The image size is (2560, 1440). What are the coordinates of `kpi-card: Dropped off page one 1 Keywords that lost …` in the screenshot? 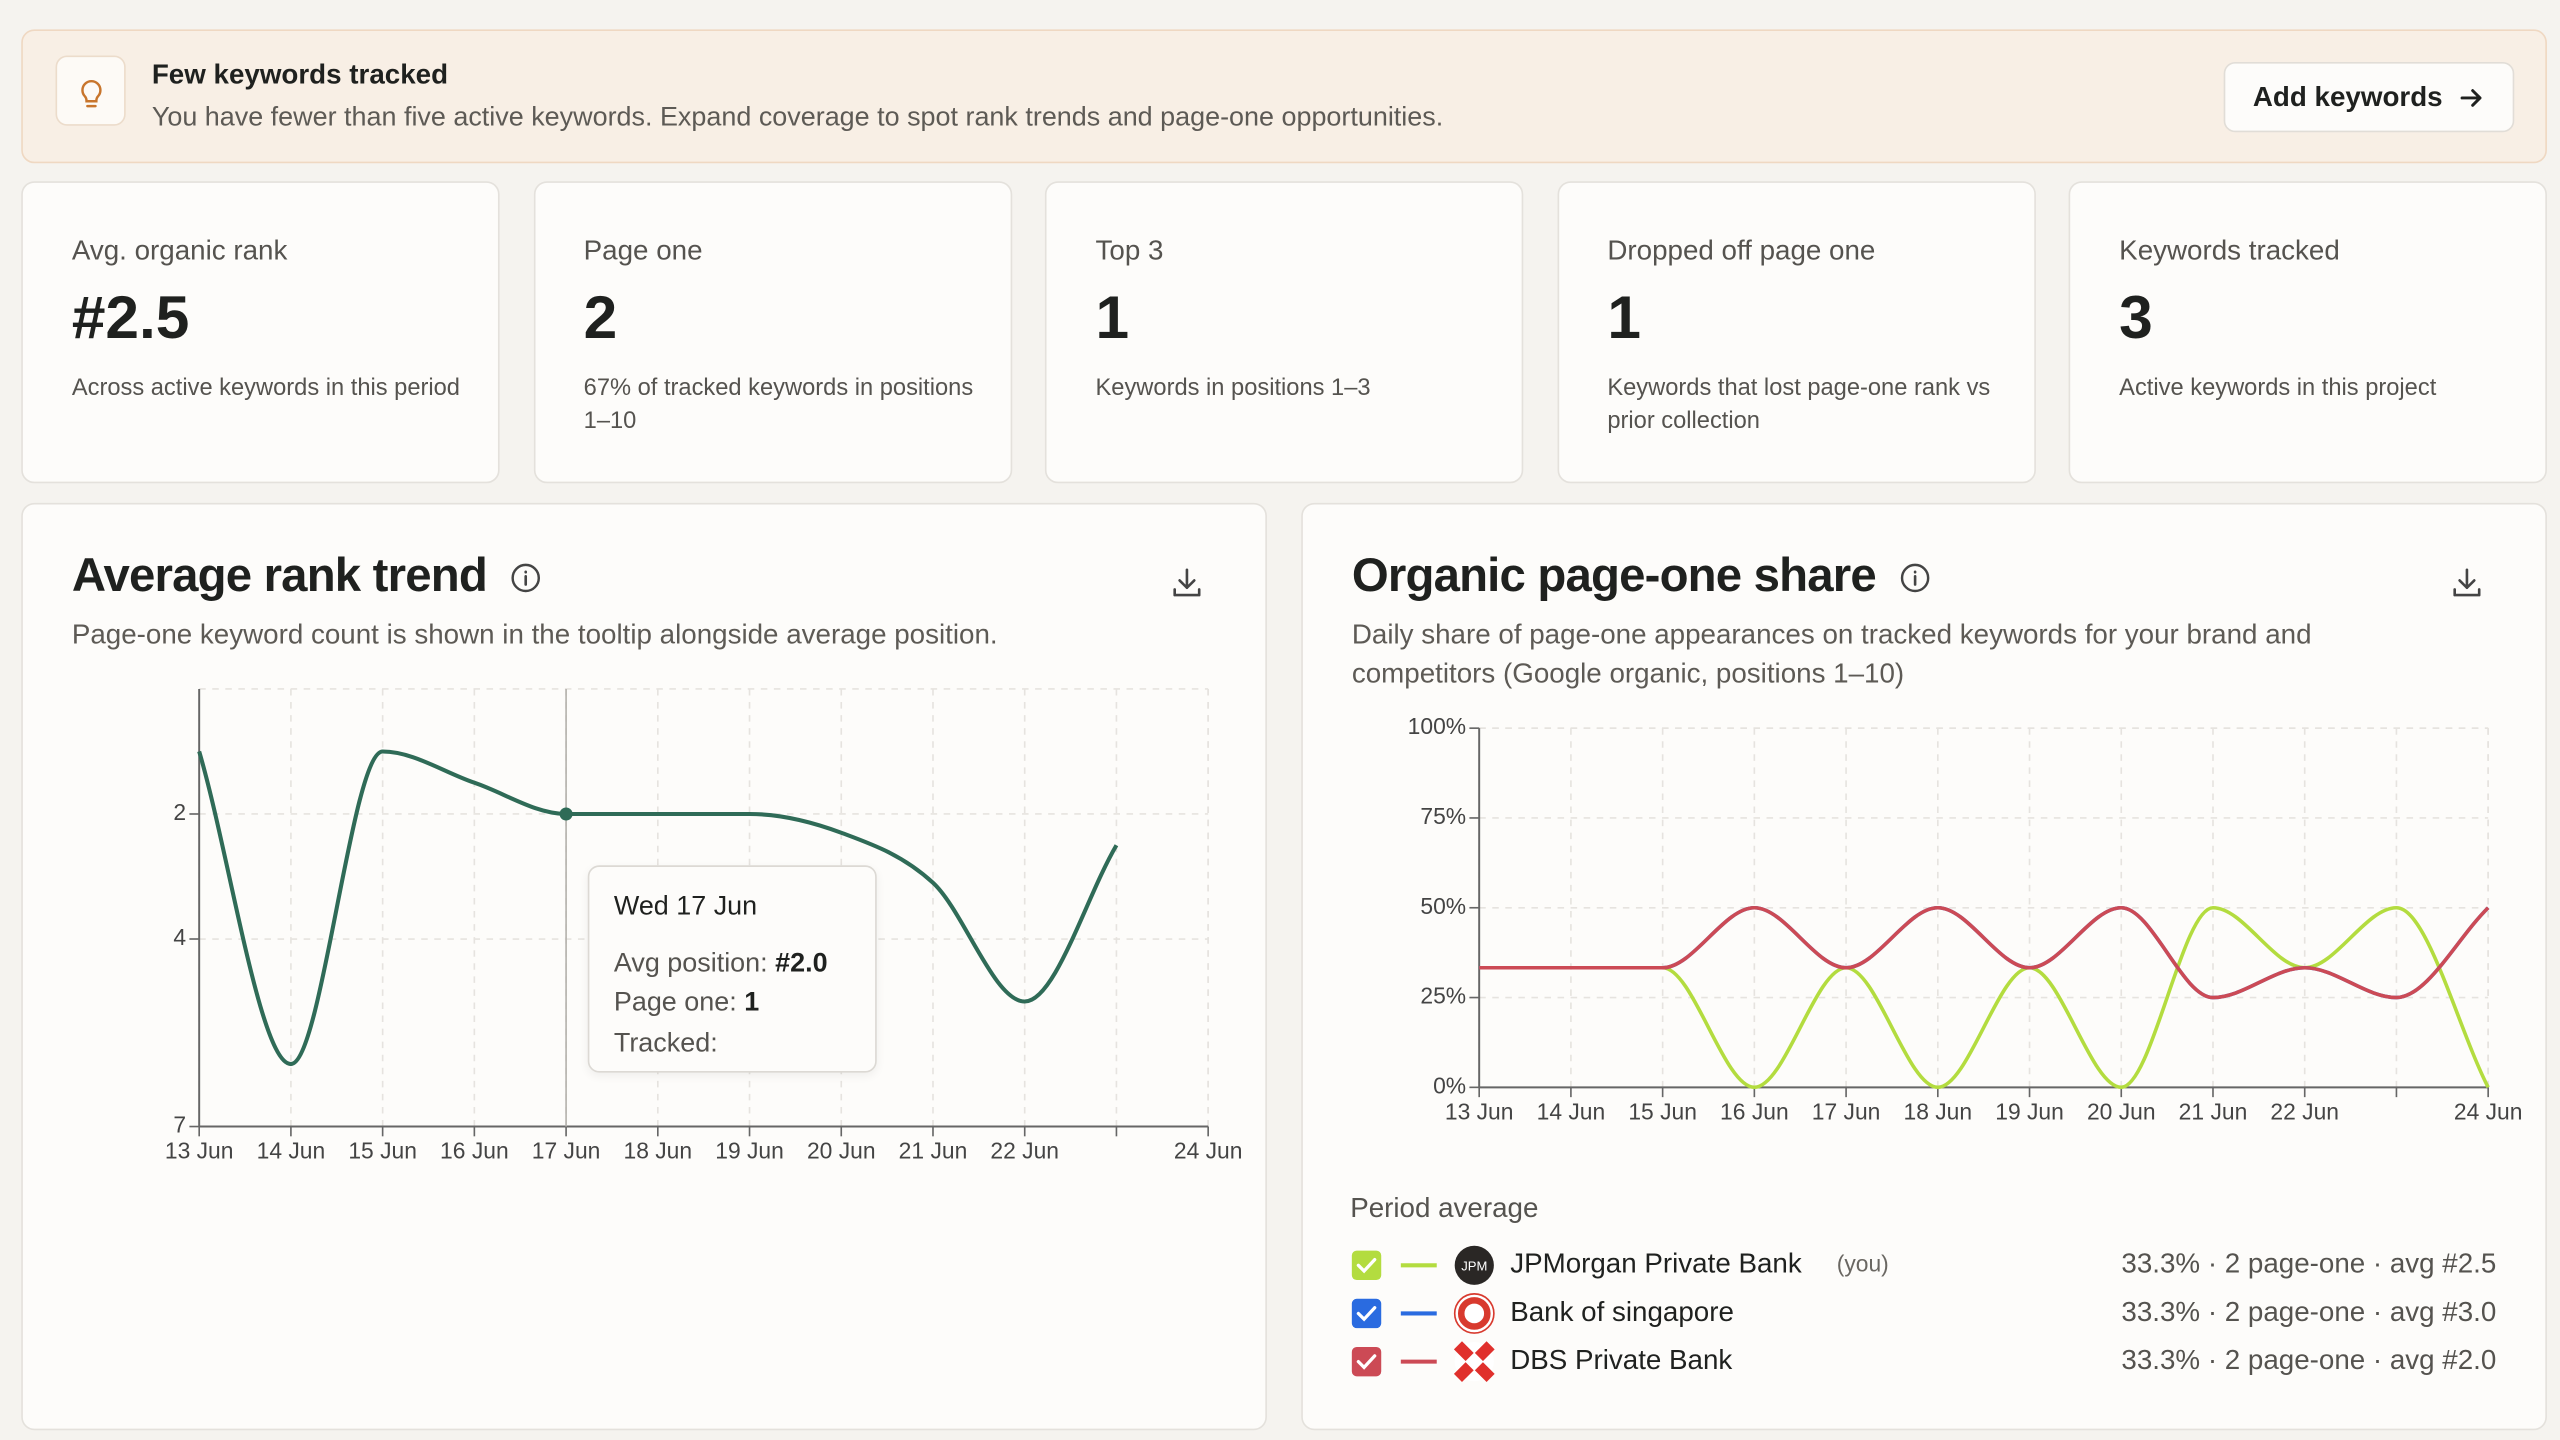 It's located at (1796, 332).